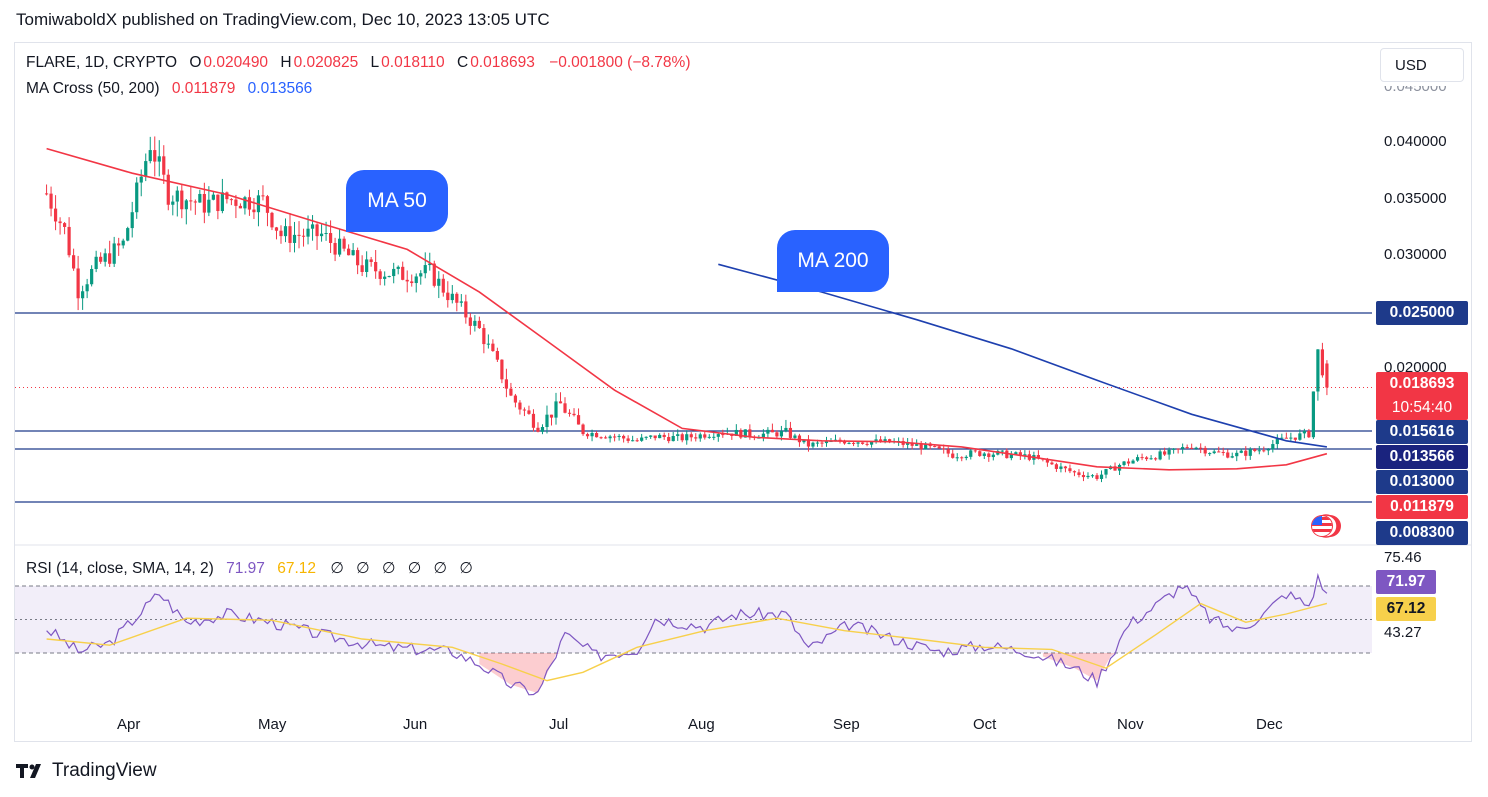 This screenshot has width=1488, height=797. I want to click on last-price-tag: 0.018693 10:54:40, so click(1422, 396).